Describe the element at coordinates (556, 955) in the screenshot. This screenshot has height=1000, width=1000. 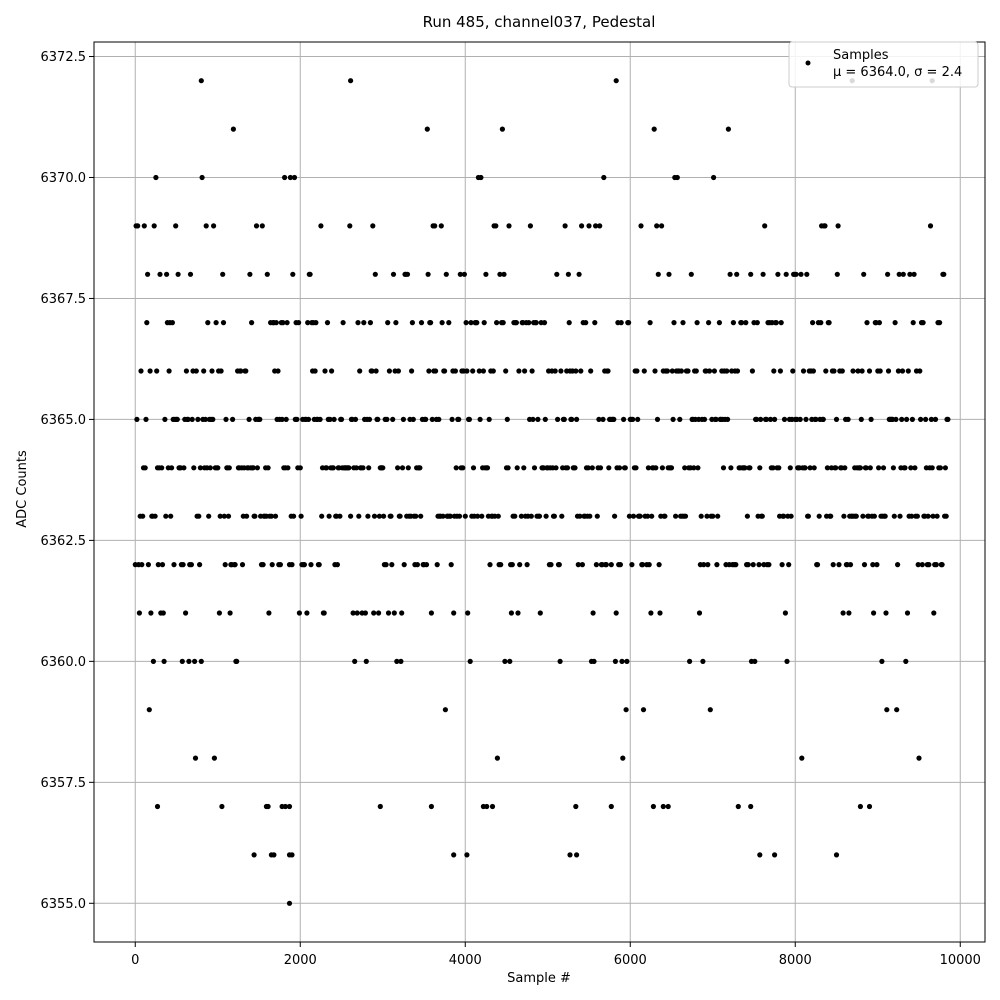
I see `x-axis-ticks: 0 2000 4000 6000 8000 10000` at that location.